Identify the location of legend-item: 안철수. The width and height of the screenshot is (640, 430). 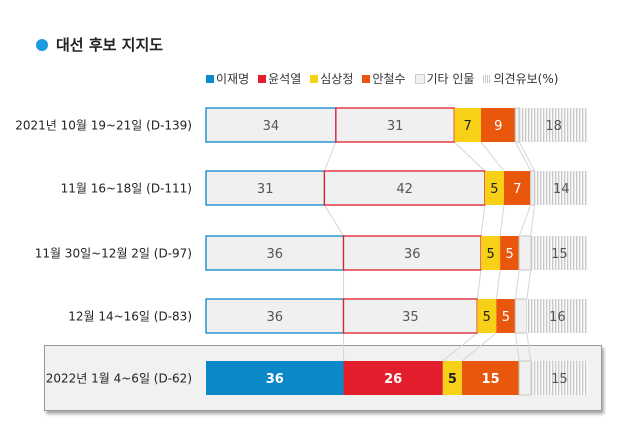
(384, 78).